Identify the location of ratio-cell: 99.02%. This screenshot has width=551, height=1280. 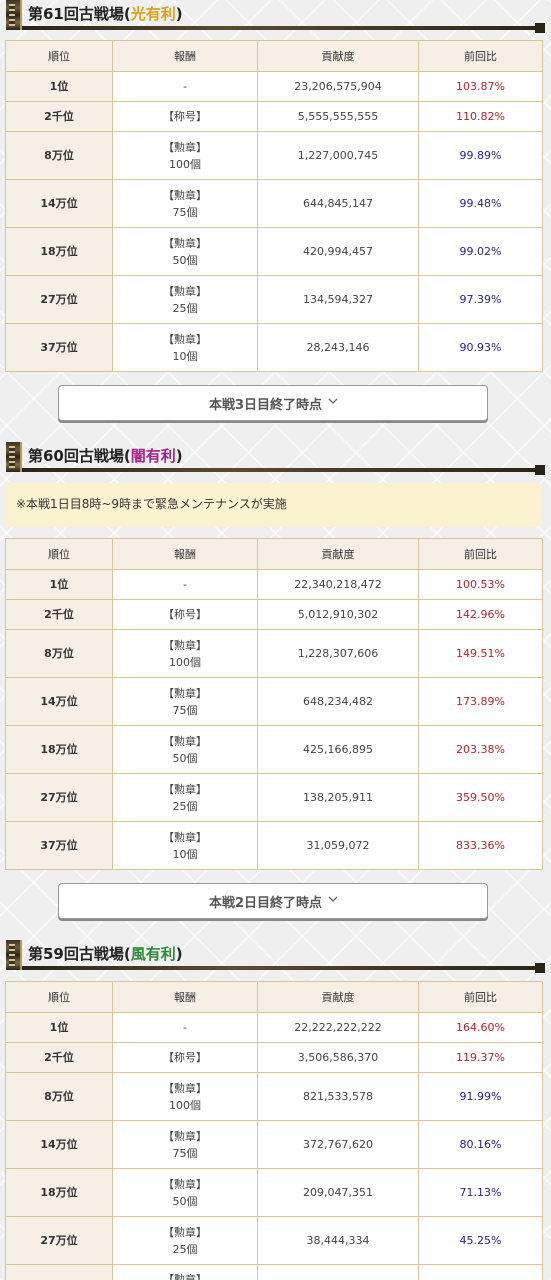
(480, 251).